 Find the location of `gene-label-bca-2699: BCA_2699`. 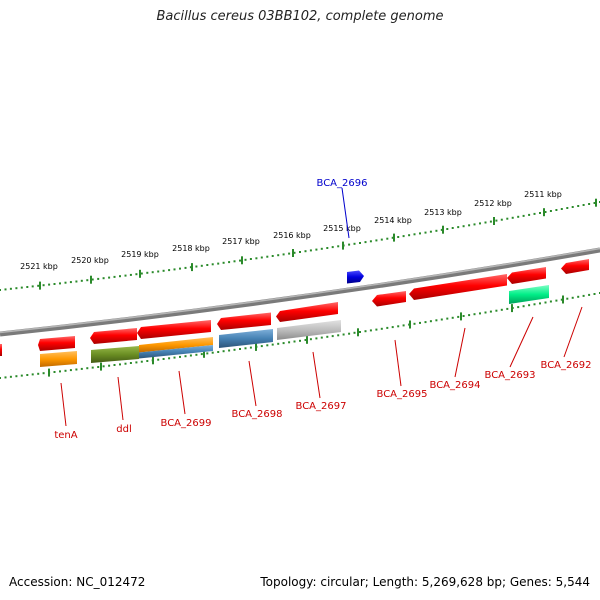

gene-label-bca-2699: BCA_2699 is located at coordinates (186, 423).